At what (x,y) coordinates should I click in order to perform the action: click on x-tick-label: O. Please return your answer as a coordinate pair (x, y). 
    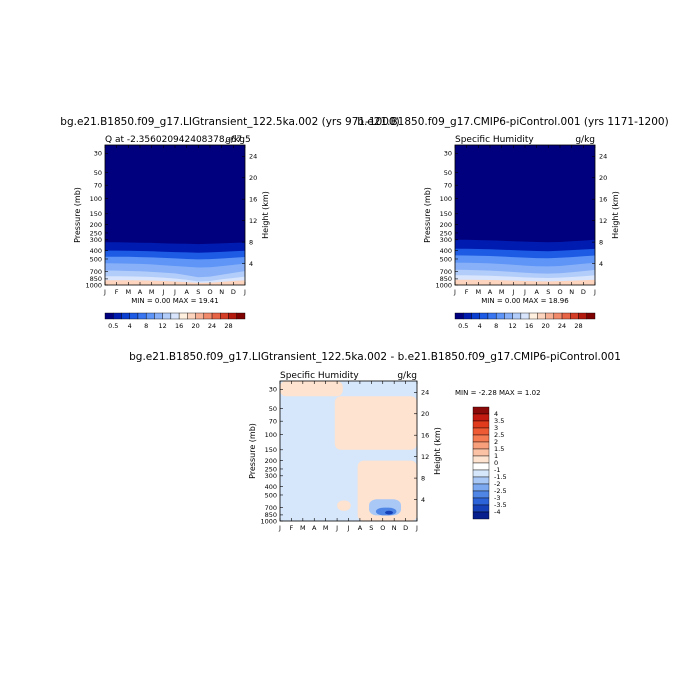
    Looking at the image, I should click on (209, 292).